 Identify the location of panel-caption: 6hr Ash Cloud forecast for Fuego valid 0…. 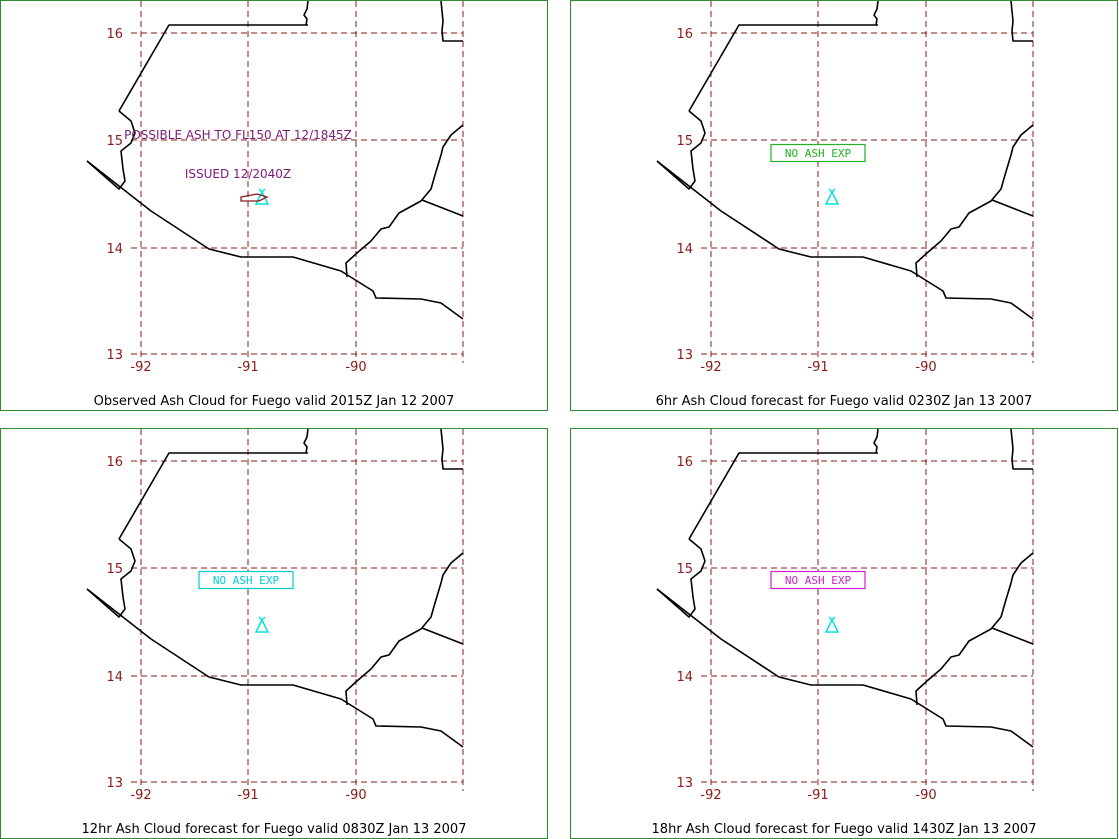
(844, 401).